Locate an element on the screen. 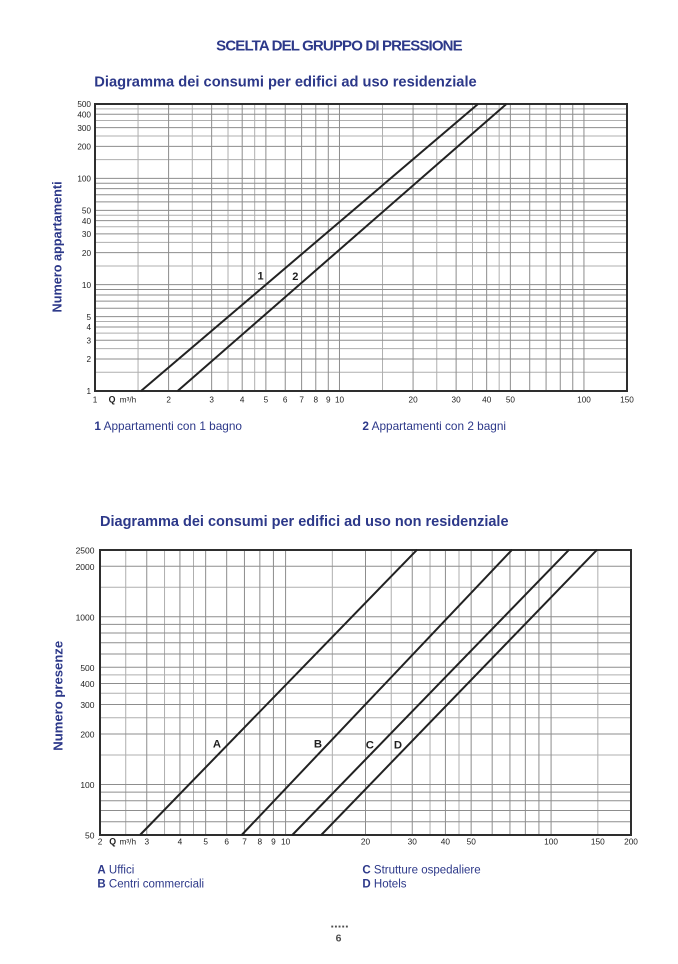 The width and height of the screenshot is (678, 964). svg-text: 1 Appartamenti con 1 bagno is located at coordinates (168, 426).